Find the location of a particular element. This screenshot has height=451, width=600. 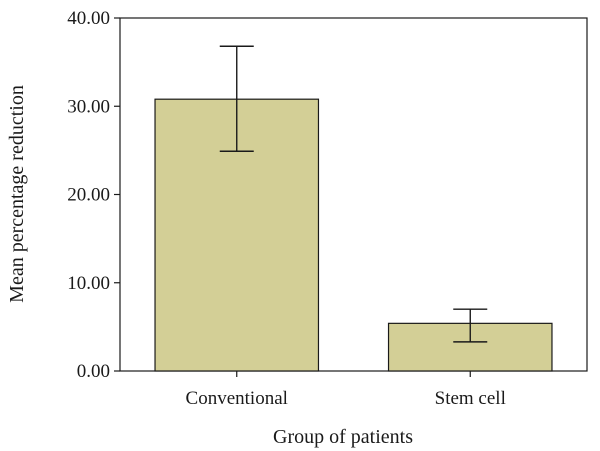

y-tick-label: 20.00 is located at coordinates (88, 195).